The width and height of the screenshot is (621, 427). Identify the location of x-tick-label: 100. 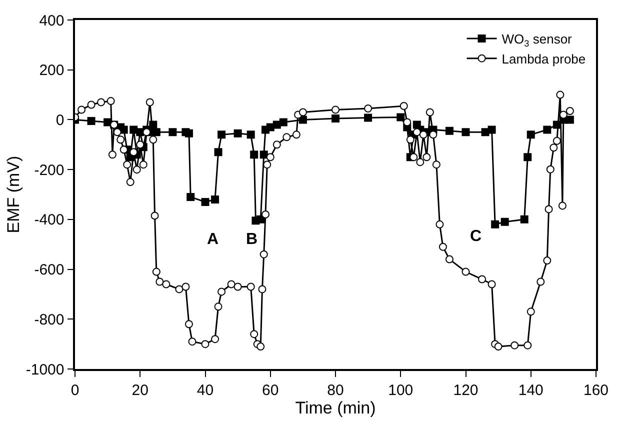
(401, 390).